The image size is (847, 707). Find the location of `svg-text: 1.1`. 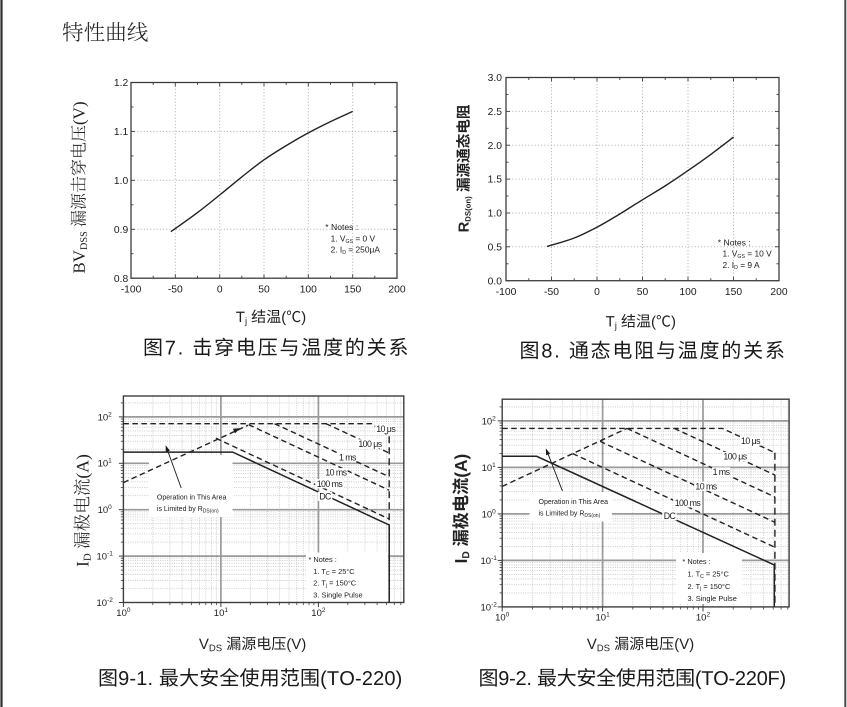

svg-text: 1.1 is located at coordinates (121, 132).